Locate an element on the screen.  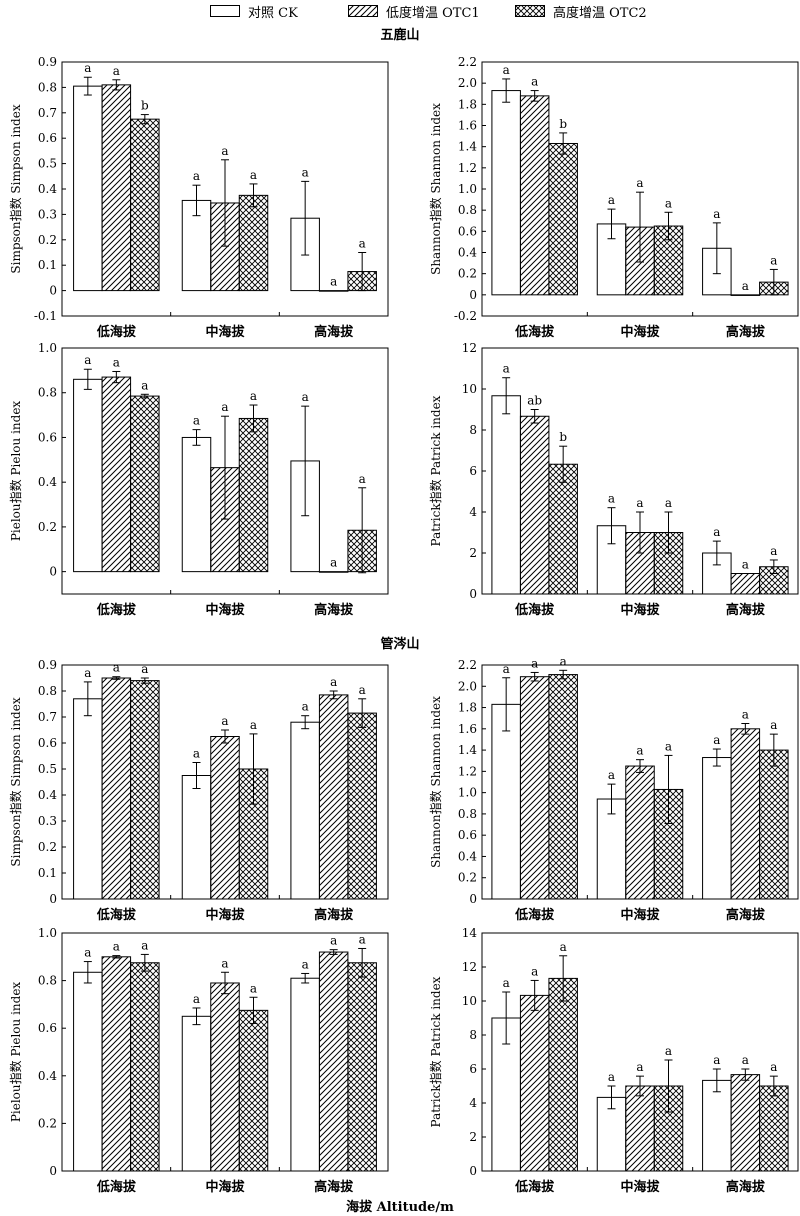
y-tick-label: 2.2 is located at coordinates (467, 665).